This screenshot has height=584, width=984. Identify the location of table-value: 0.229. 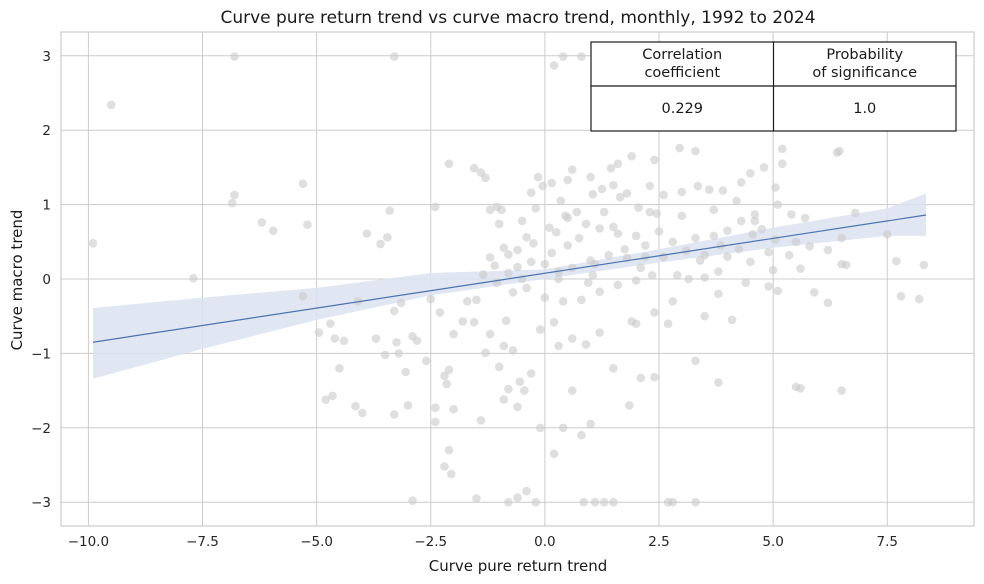
(682, 109).